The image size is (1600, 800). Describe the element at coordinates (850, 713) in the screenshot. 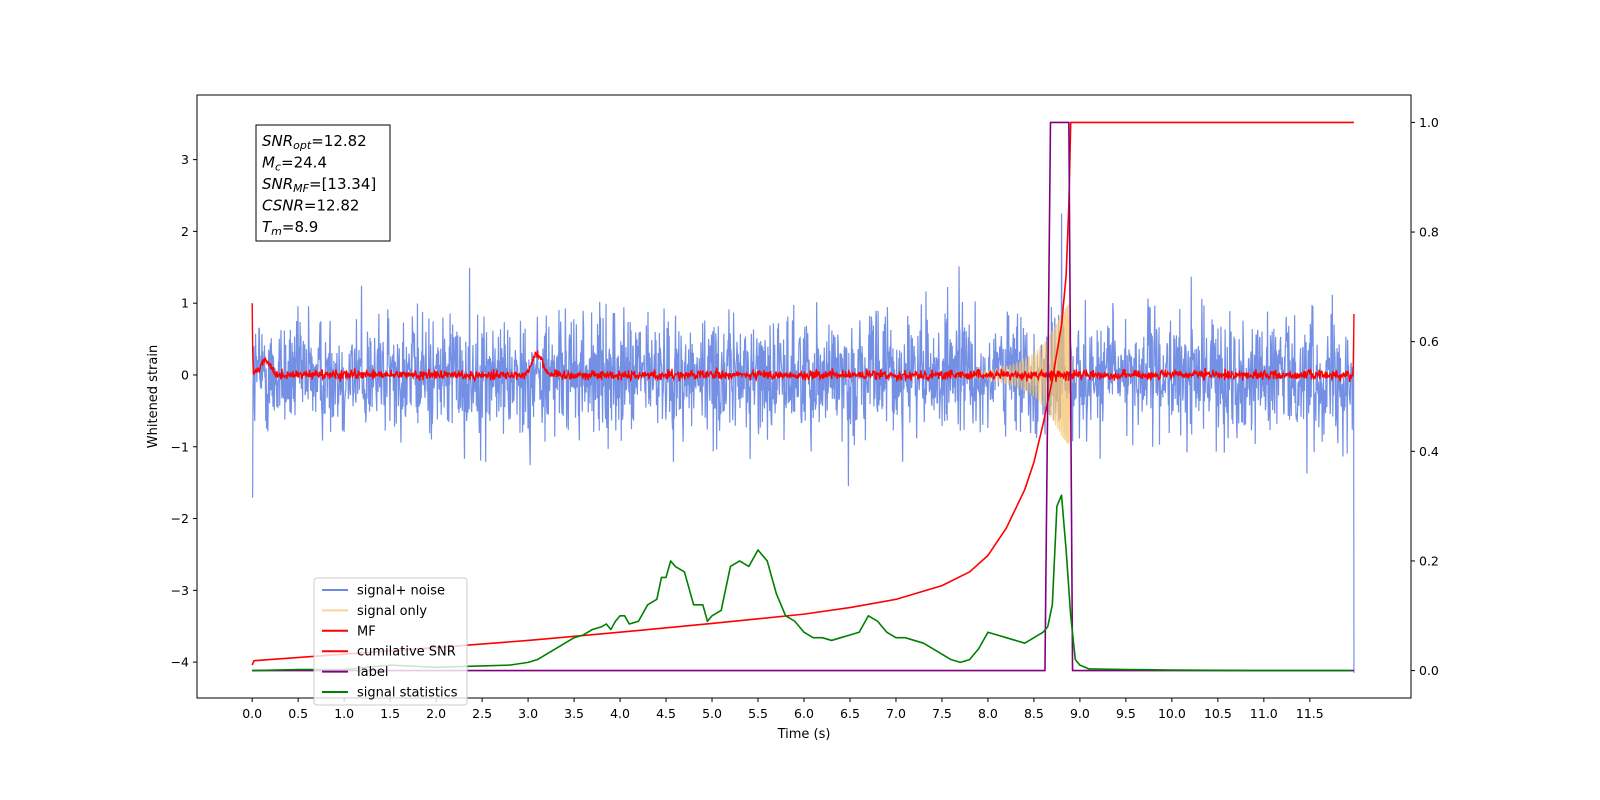

I see `x-tick-label: 6.5` at that location.